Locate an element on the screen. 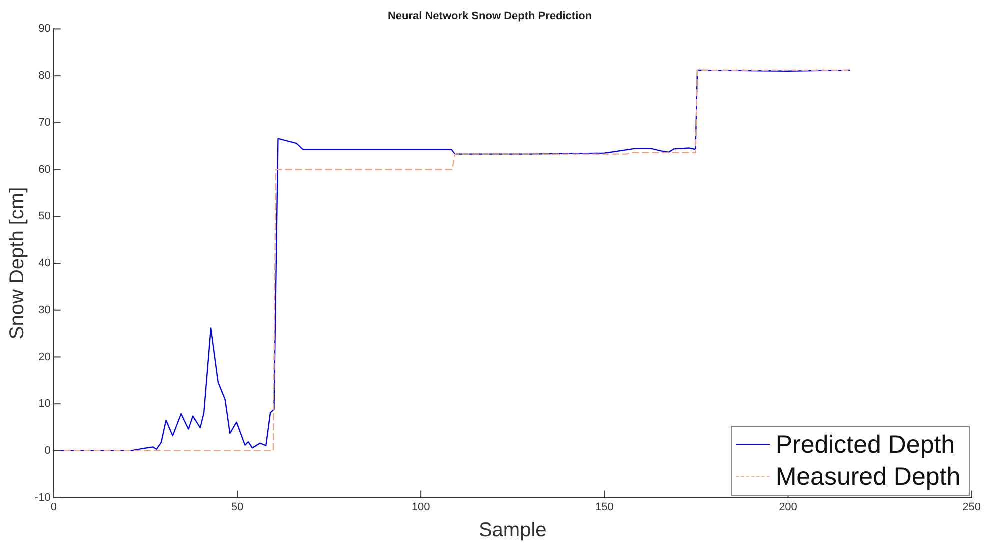 The image size is (984, 545). y-tick-label: 10 is located at coordinates (44, 404).